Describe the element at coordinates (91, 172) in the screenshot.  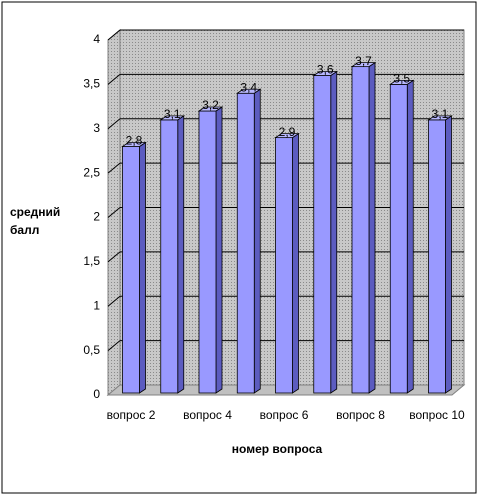
I see `y-tick-label: 2,5` at that location.